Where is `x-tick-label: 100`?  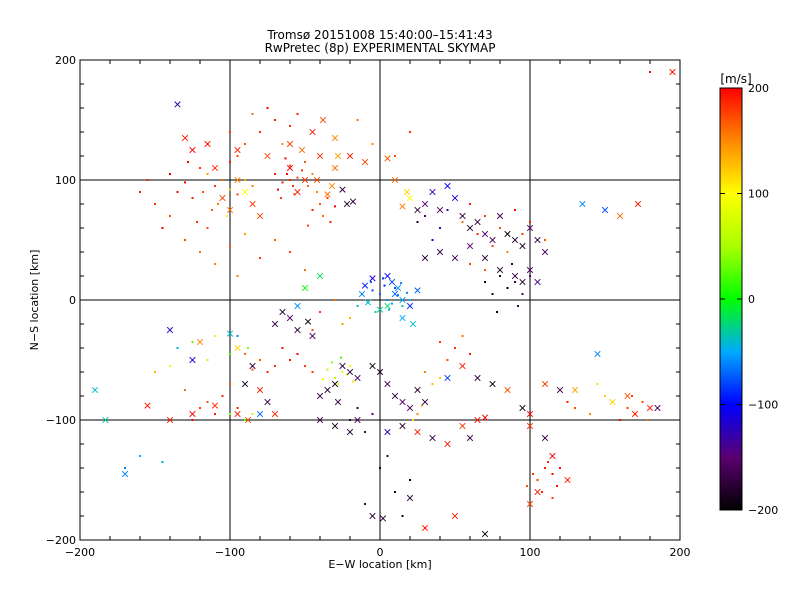
x-tick-label: 100 is located at coordinates (530, 552).